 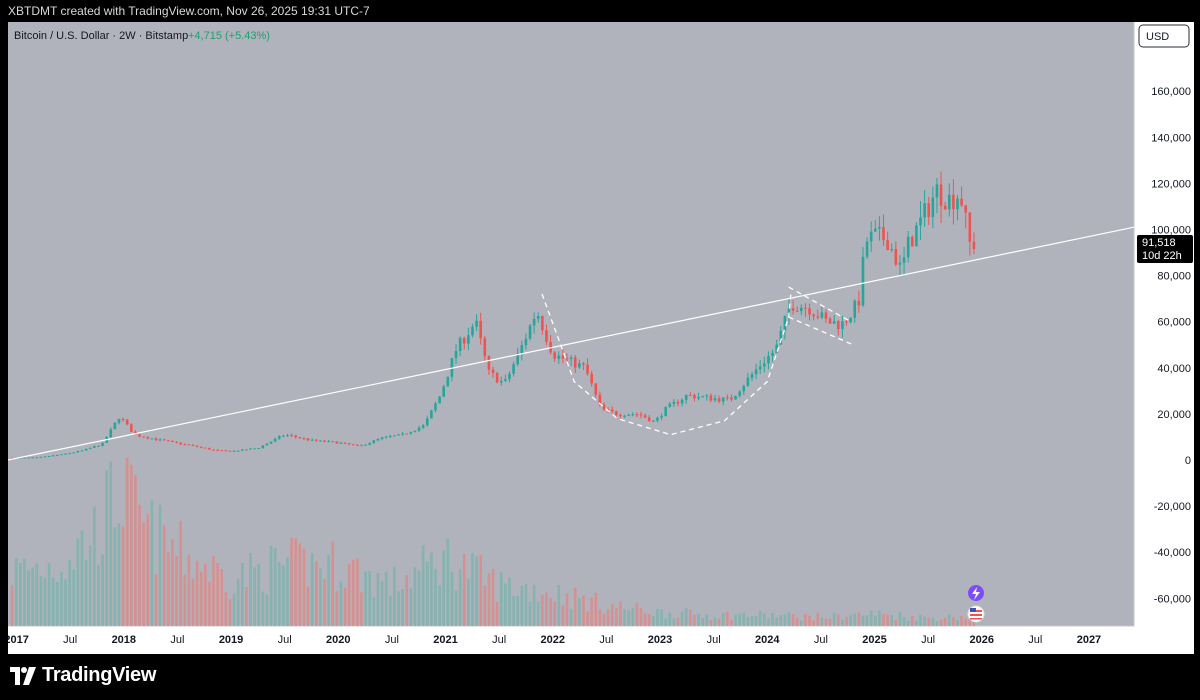 What do you see at coordinates (1157, 37) in the screenshot?
I see `currency-button-label: USD` at bounding box center [1157, 37].